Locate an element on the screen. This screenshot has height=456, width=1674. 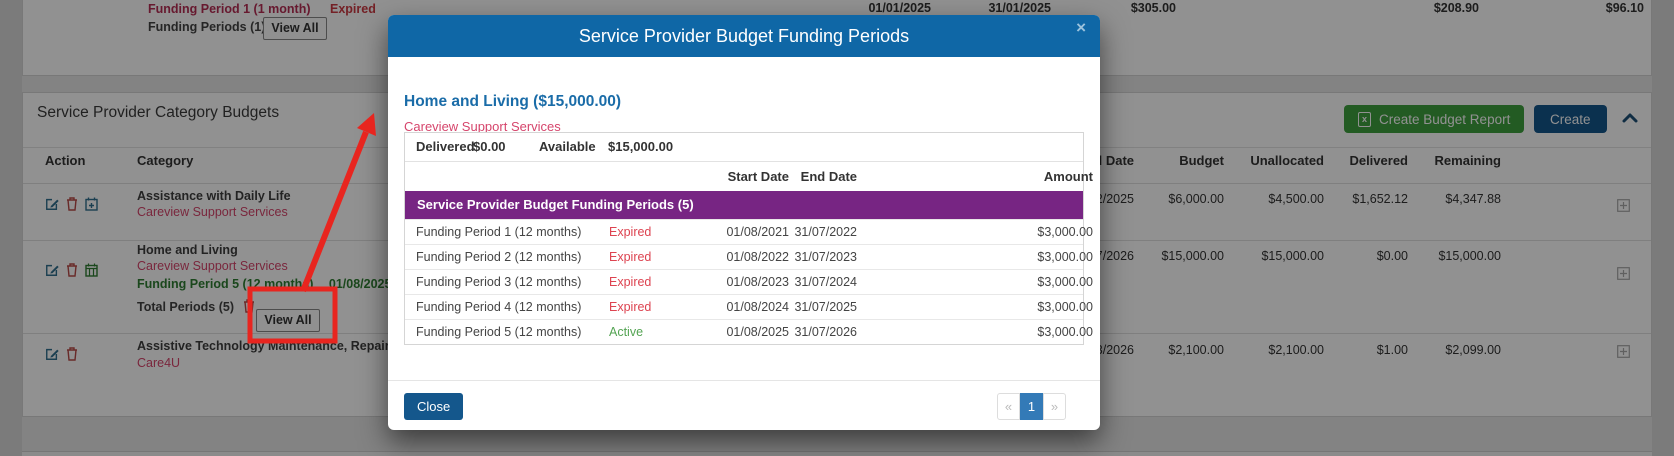
create-button: Create is located at coordinates (1570, 119).